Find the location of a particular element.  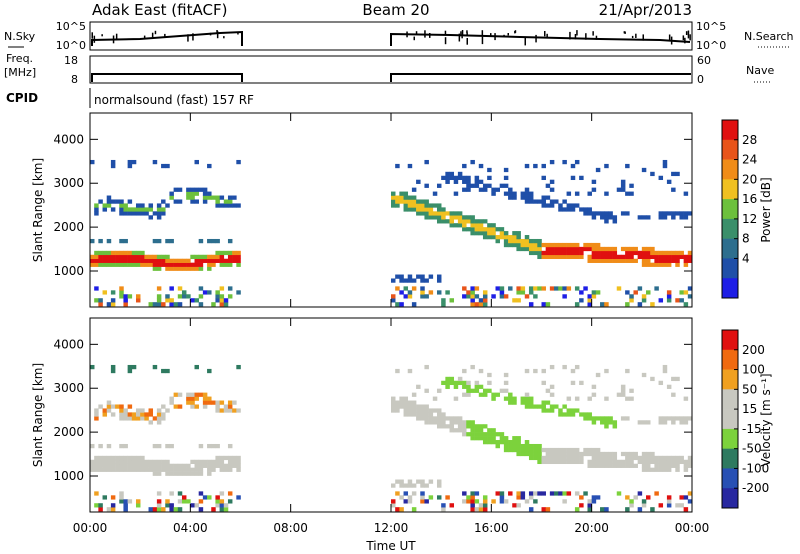

power-colorbar-tick-label: 4 is located at coordinates (746, 258).